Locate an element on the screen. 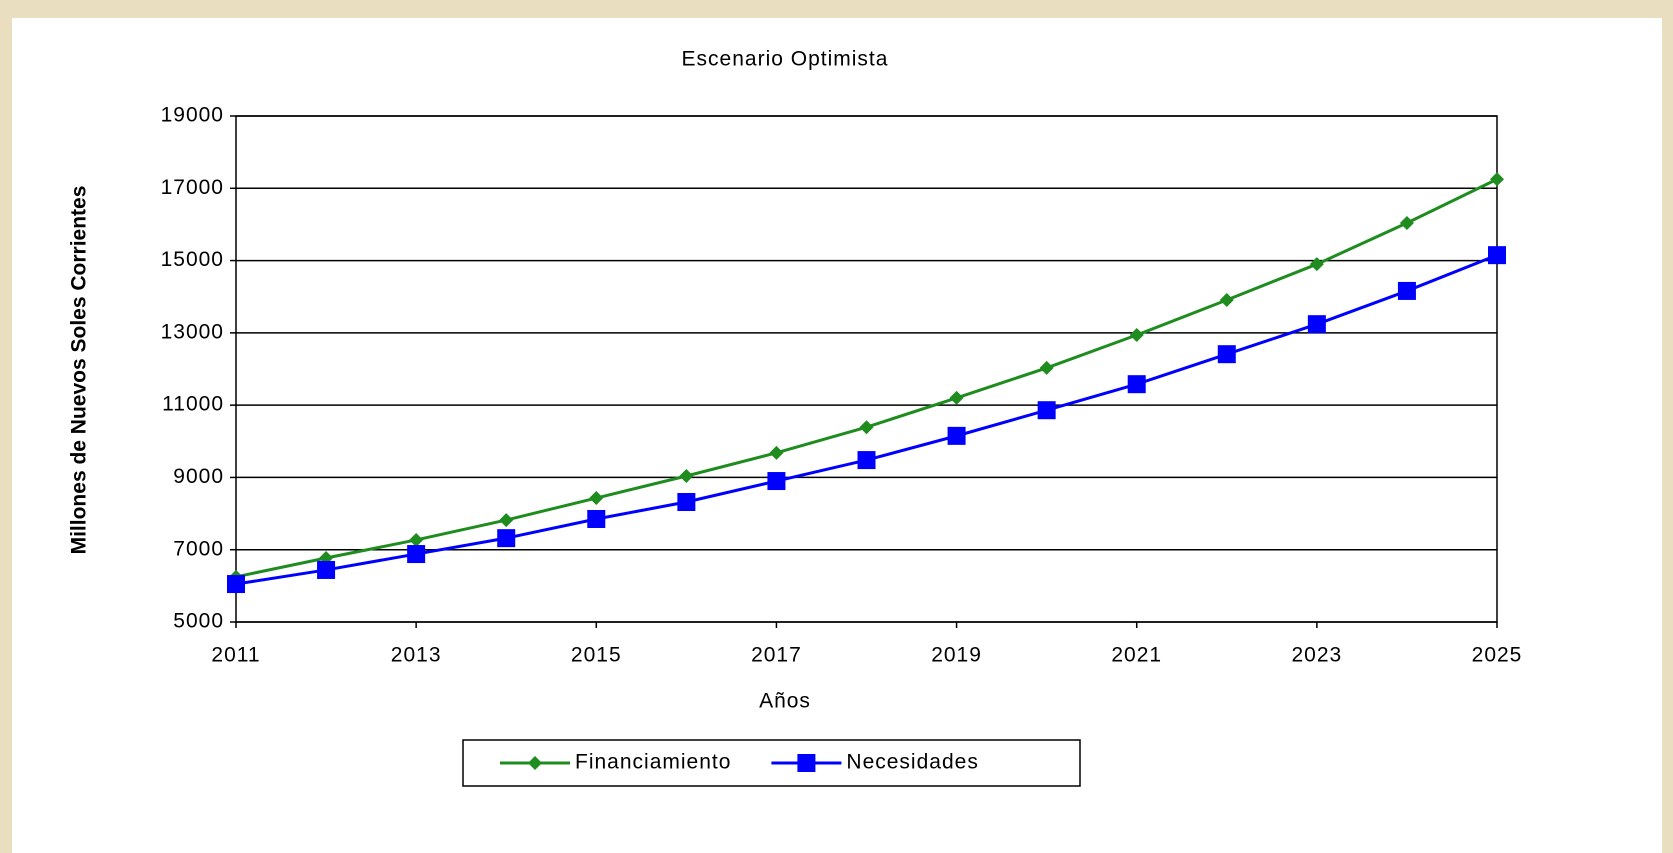 This screenshot has height=853, width=1673. legend-label: Necesidades is located at coordinates (912, 762).